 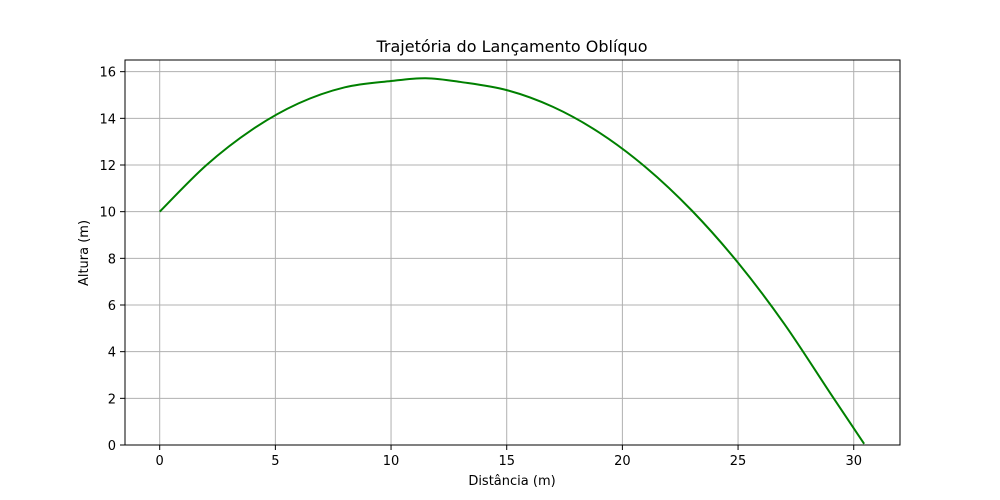 What do you see at coordinates (84, 253) in the screenshot?
I see `y-axis-label: Altura (m)` at bounding box center [84, 253].